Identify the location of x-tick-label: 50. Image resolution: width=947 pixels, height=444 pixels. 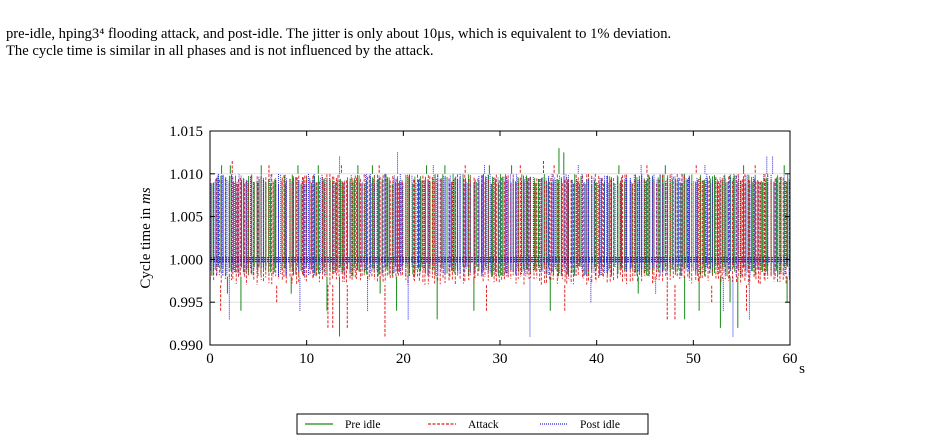
(693, 359).